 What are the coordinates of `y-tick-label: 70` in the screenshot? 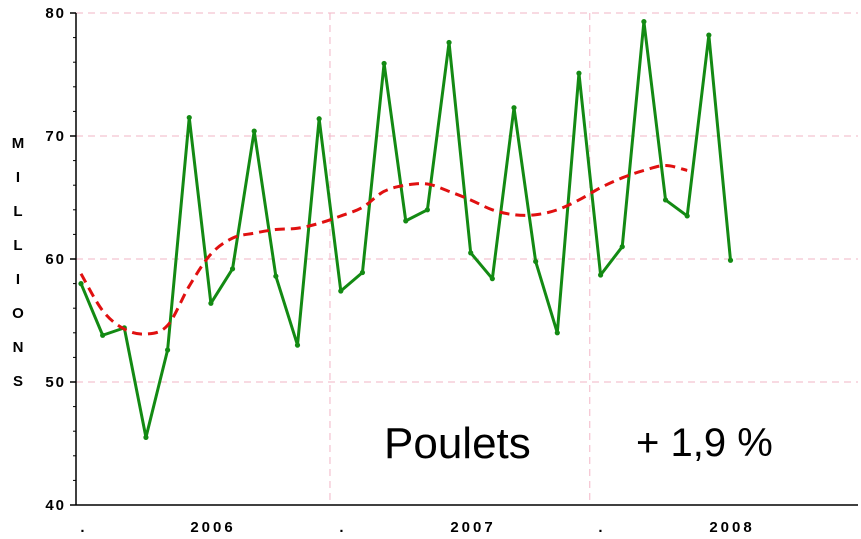 It's located at (55, 136).